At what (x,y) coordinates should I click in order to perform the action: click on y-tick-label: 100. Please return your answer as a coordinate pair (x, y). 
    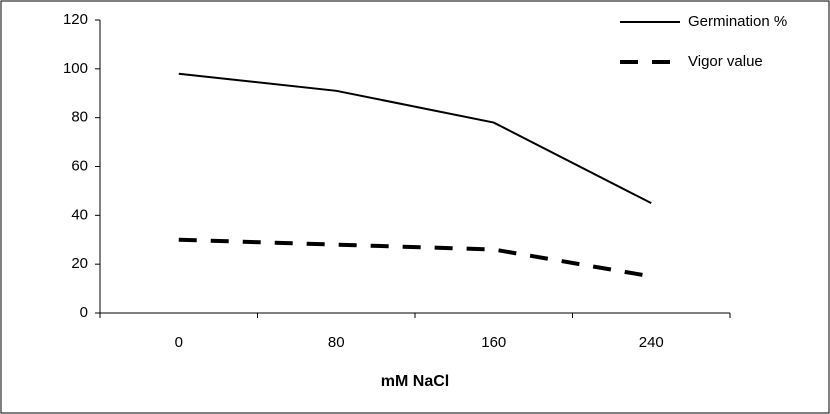
    Looking at the image, I should click on (75, 68).